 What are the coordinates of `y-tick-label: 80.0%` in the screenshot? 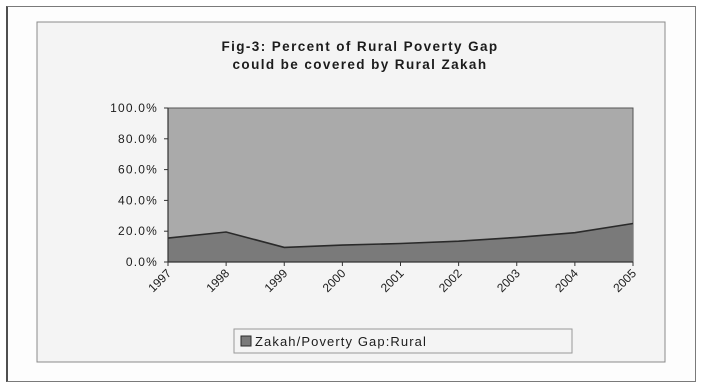 It's located at (138, 139).